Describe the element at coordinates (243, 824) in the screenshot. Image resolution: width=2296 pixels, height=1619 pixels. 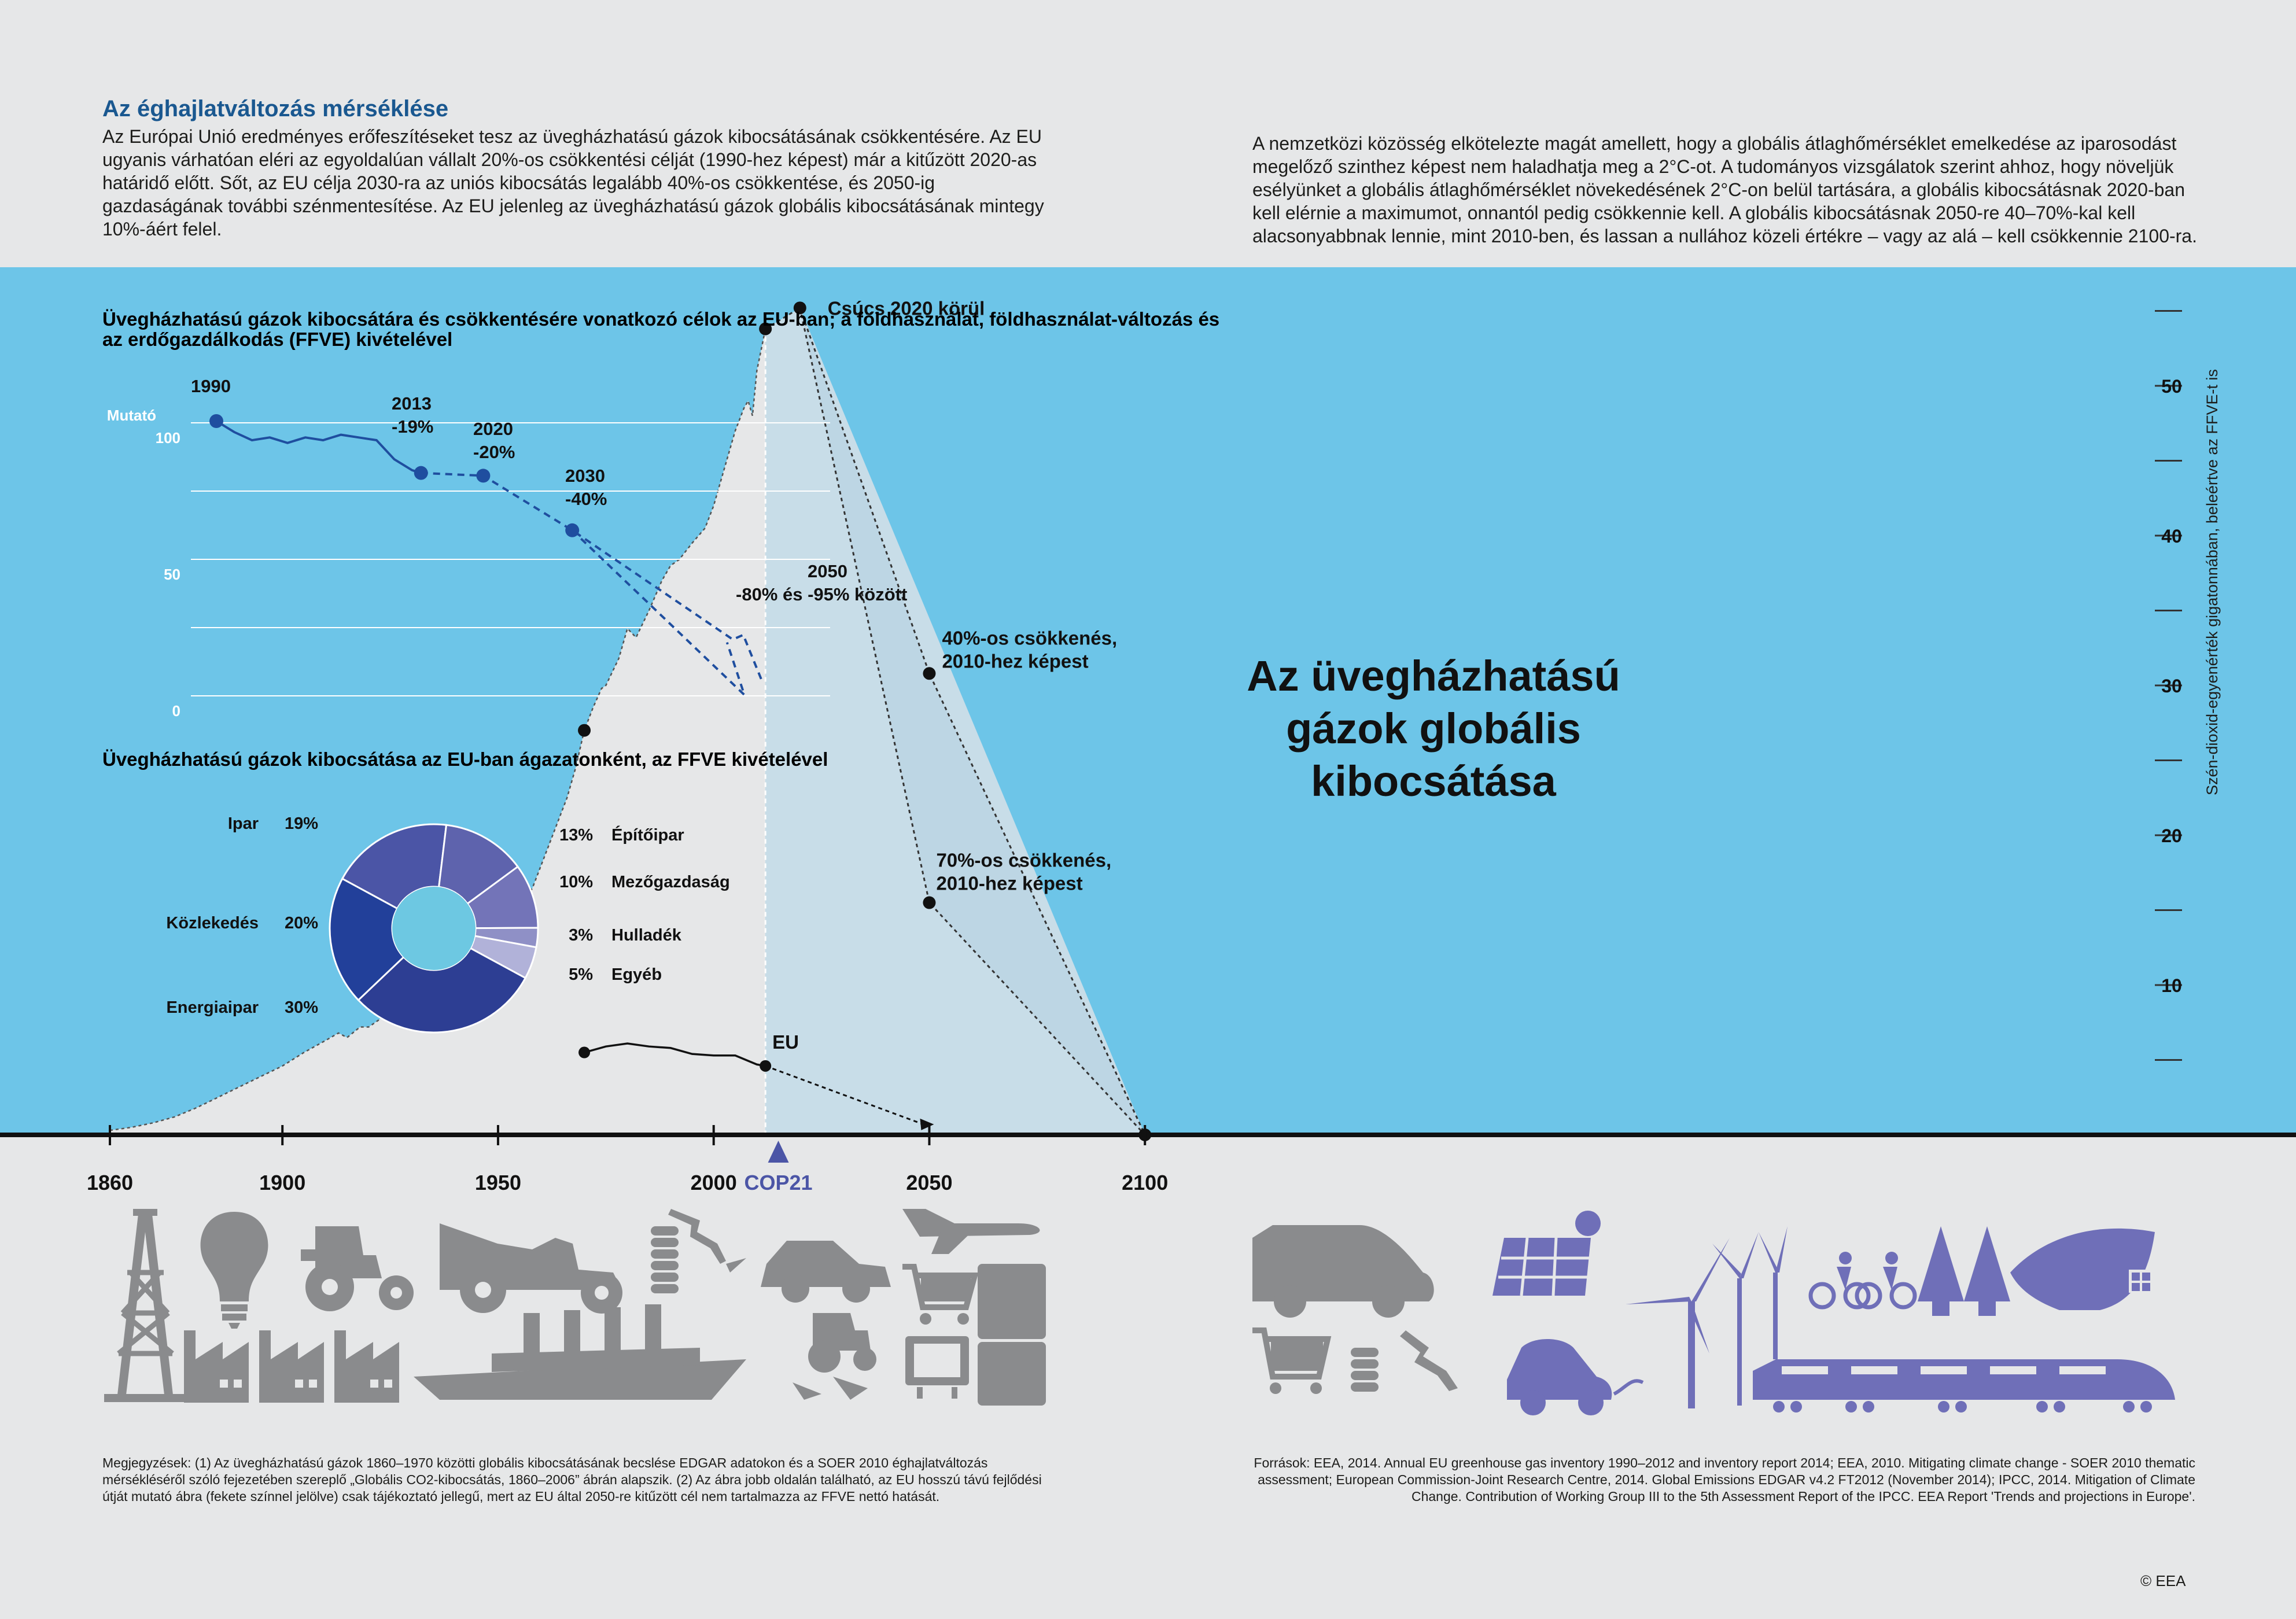
I see `sector-name: Ipar` at that location.